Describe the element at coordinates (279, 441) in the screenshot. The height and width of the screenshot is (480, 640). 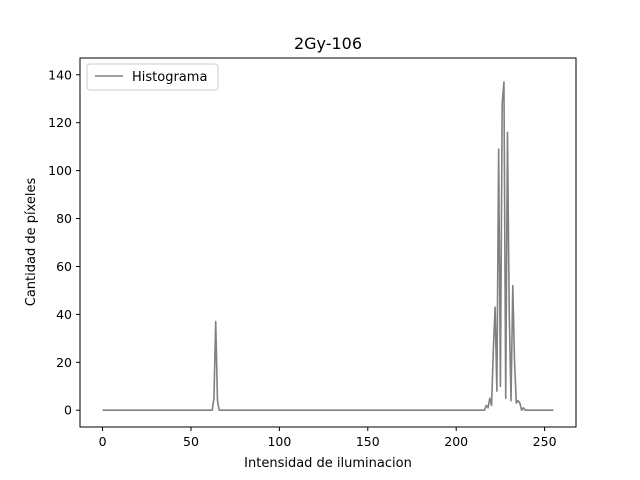
I see `x-tick-label: 100` at that location.